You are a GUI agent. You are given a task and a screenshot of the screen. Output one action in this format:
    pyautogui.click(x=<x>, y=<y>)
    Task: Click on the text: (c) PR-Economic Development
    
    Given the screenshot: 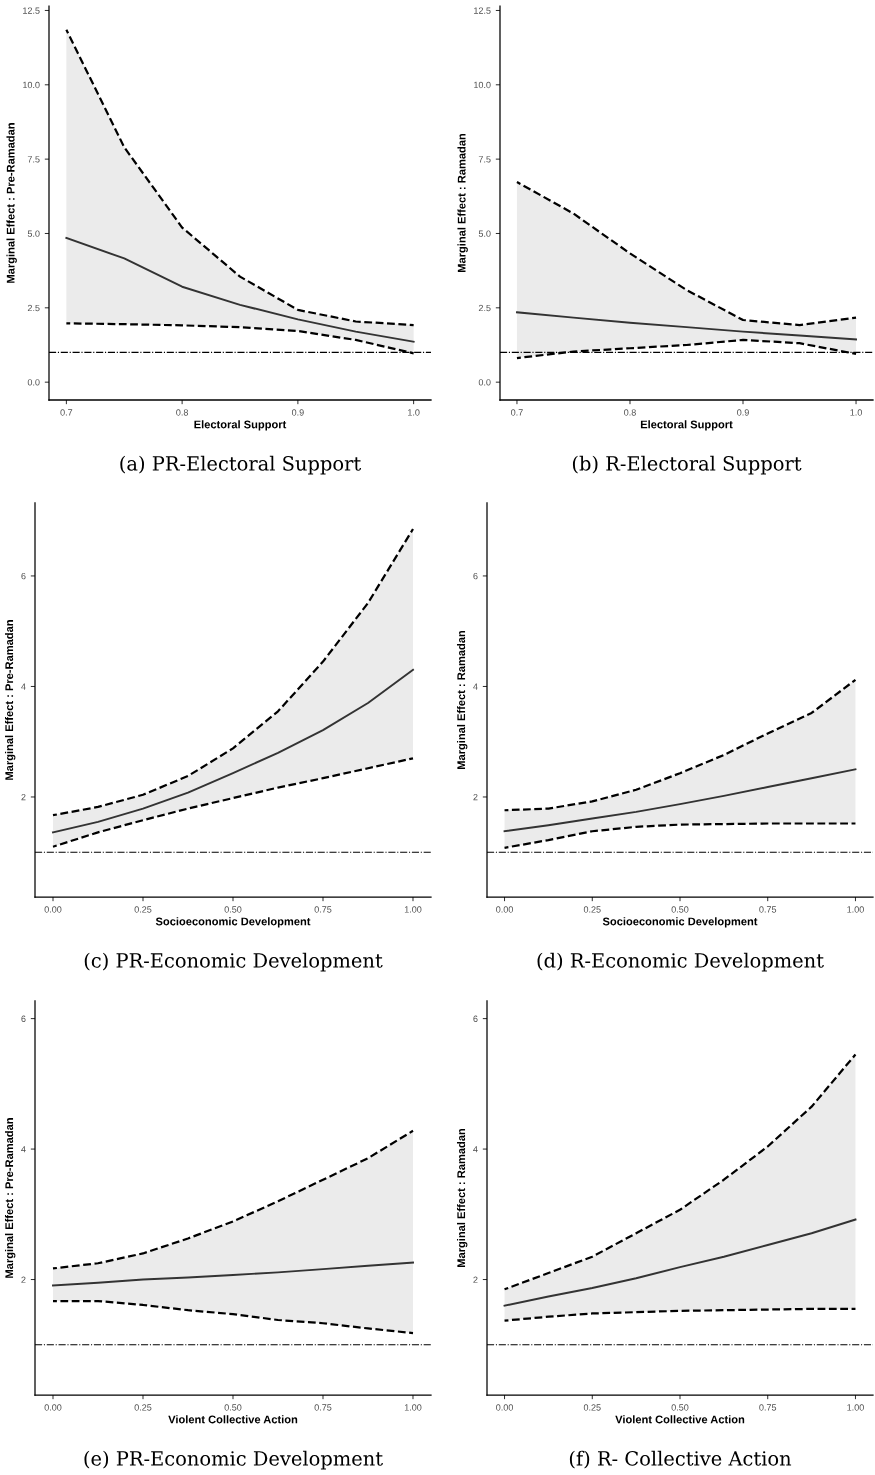 What is the action you would take?
    pyautogui.click(x=233, y=962)
    